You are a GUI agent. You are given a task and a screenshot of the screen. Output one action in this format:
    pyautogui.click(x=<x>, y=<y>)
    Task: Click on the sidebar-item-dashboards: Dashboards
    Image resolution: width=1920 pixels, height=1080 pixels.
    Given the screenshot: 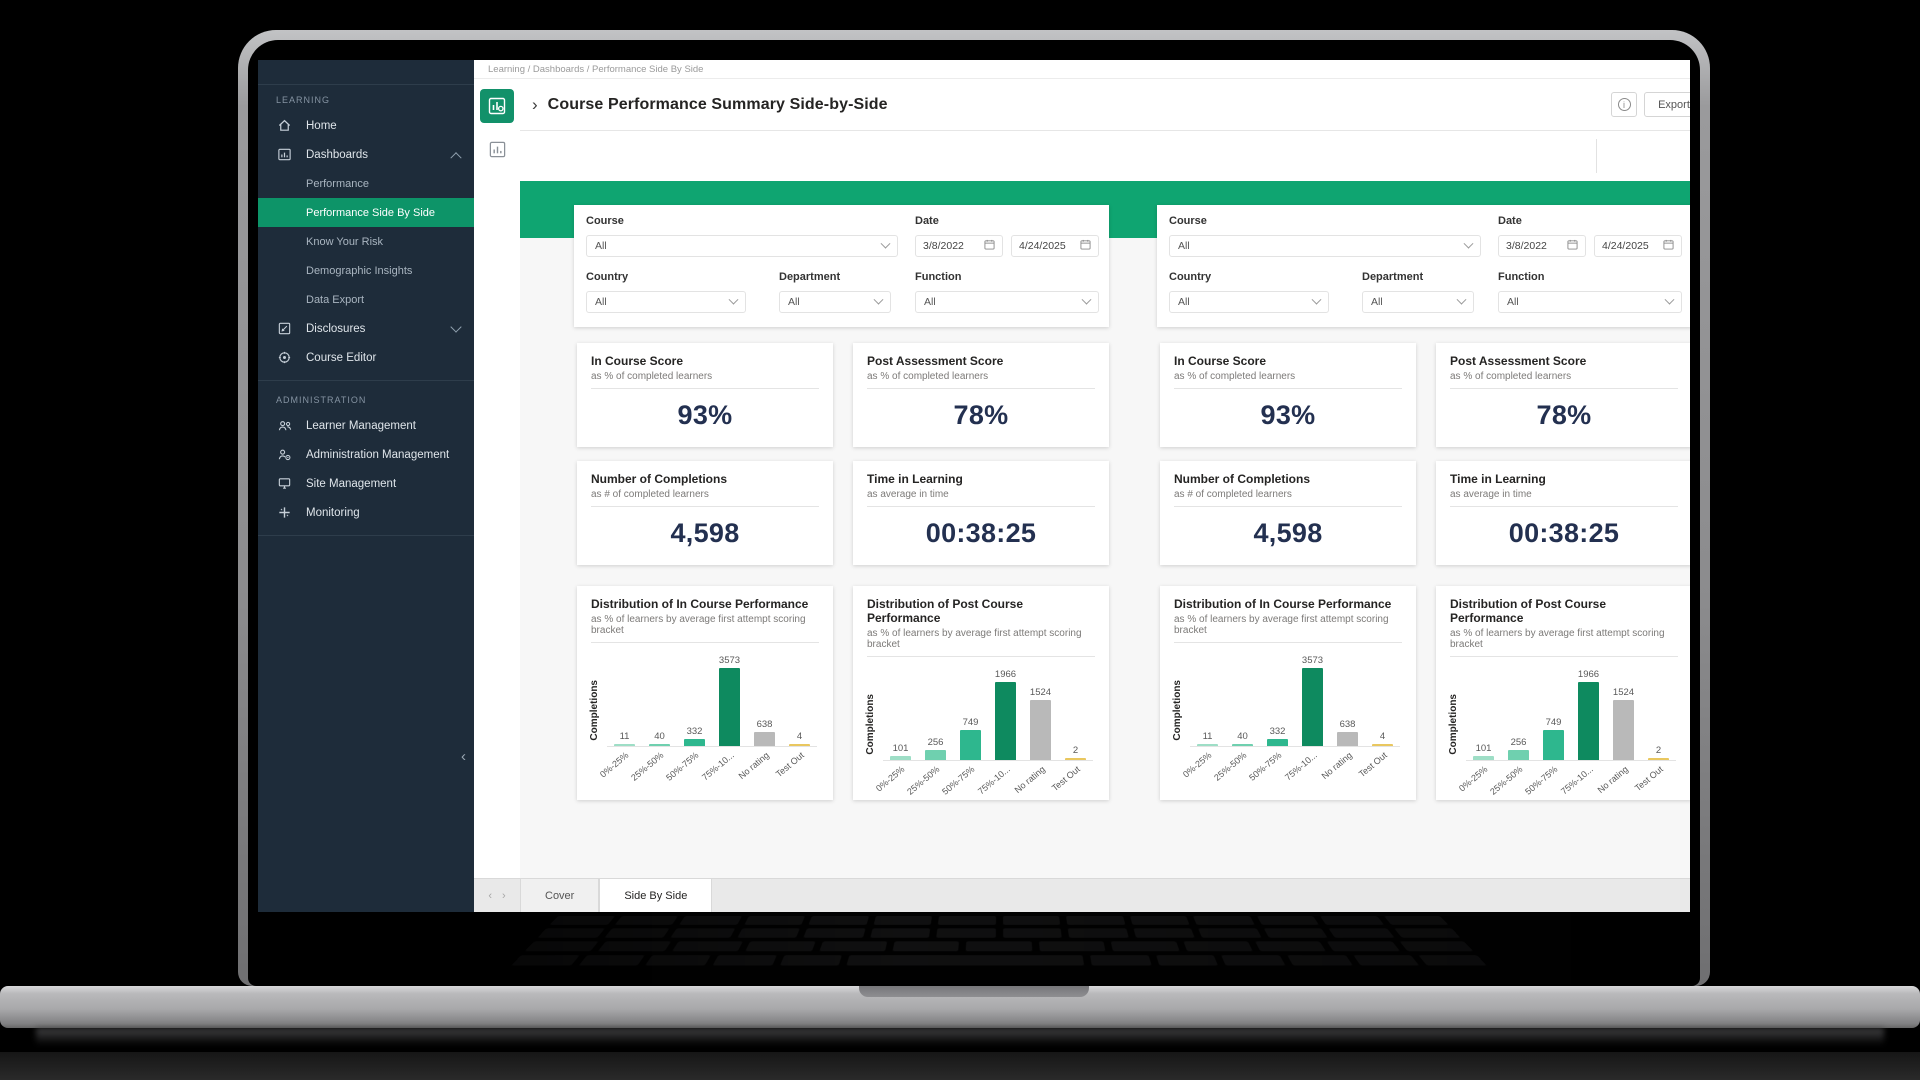 What is the action you would take?
    pyautogui.click(x=366, y=154)
    